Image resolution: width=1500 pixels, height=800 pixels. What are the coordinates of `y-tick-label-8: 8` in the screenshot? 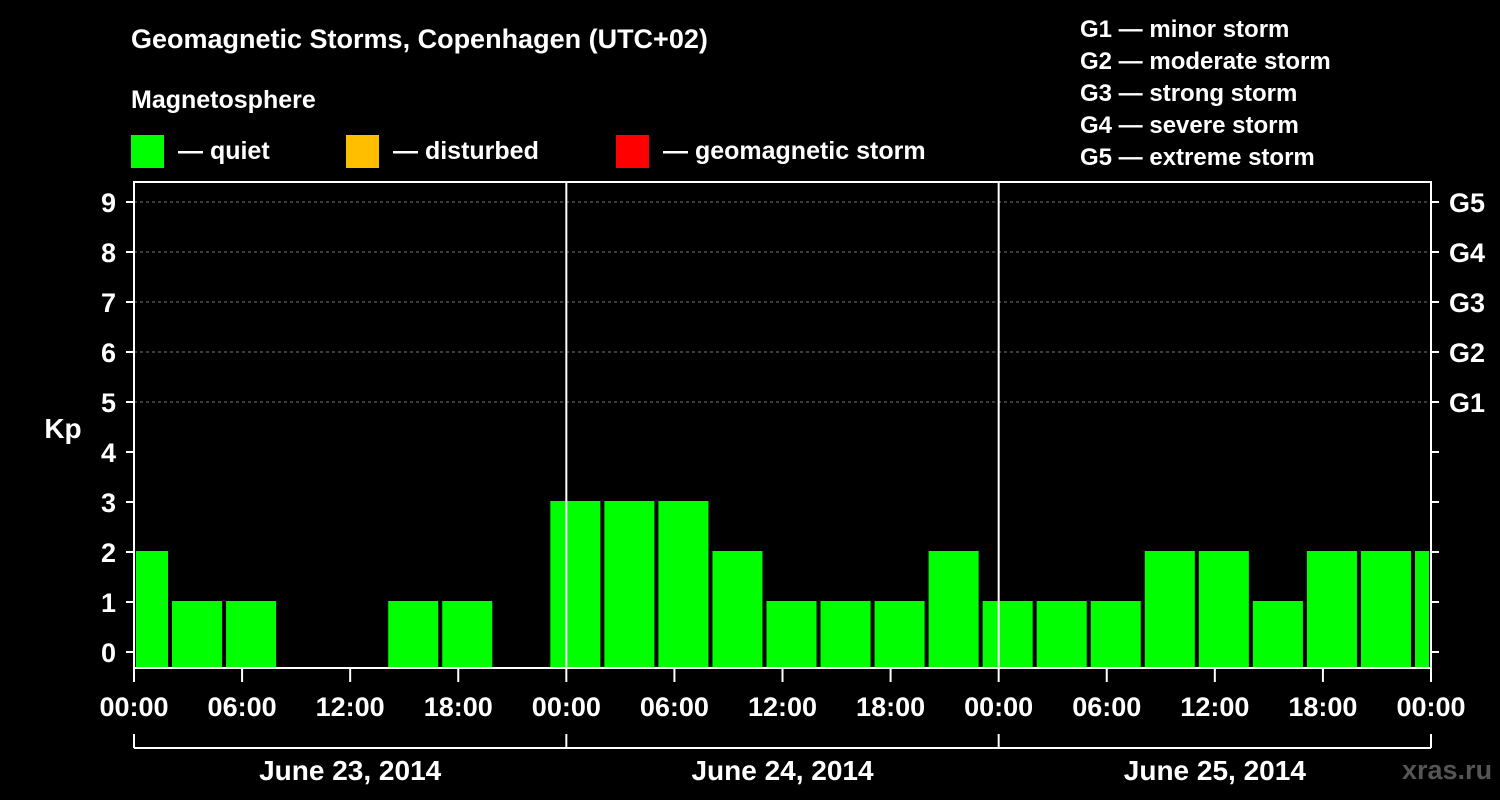 It's located at (108, 253).